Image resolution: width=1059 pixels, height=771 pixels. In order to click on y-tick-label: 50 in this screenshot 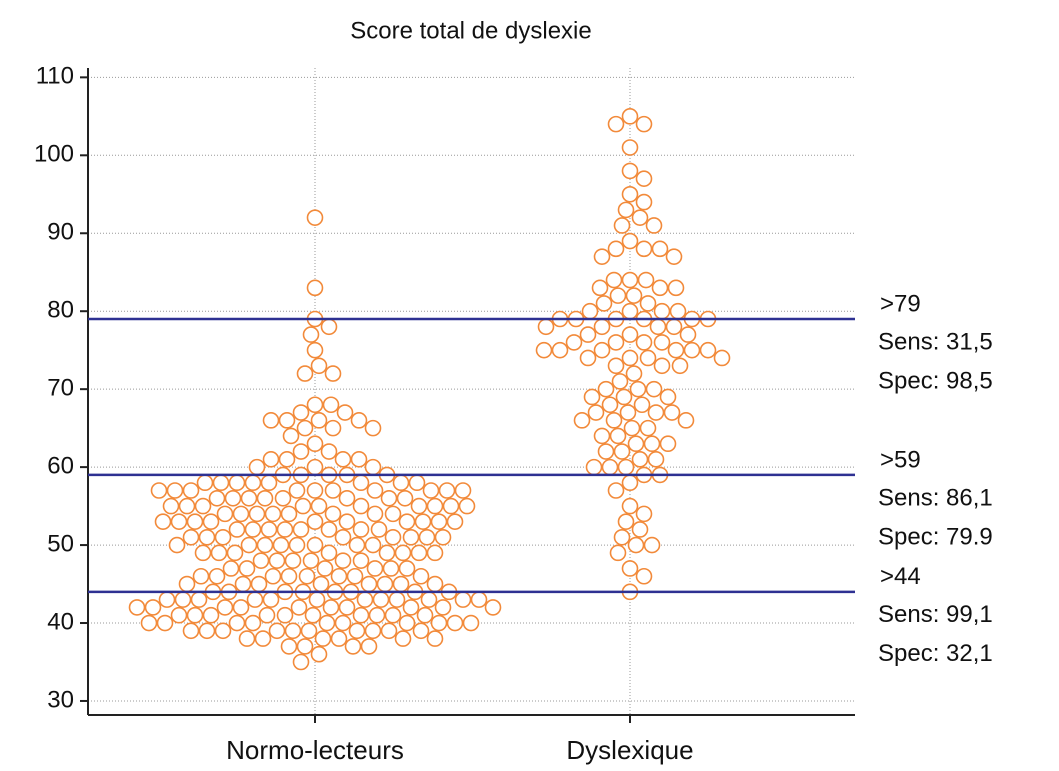, I will do `click(60, 543)`.